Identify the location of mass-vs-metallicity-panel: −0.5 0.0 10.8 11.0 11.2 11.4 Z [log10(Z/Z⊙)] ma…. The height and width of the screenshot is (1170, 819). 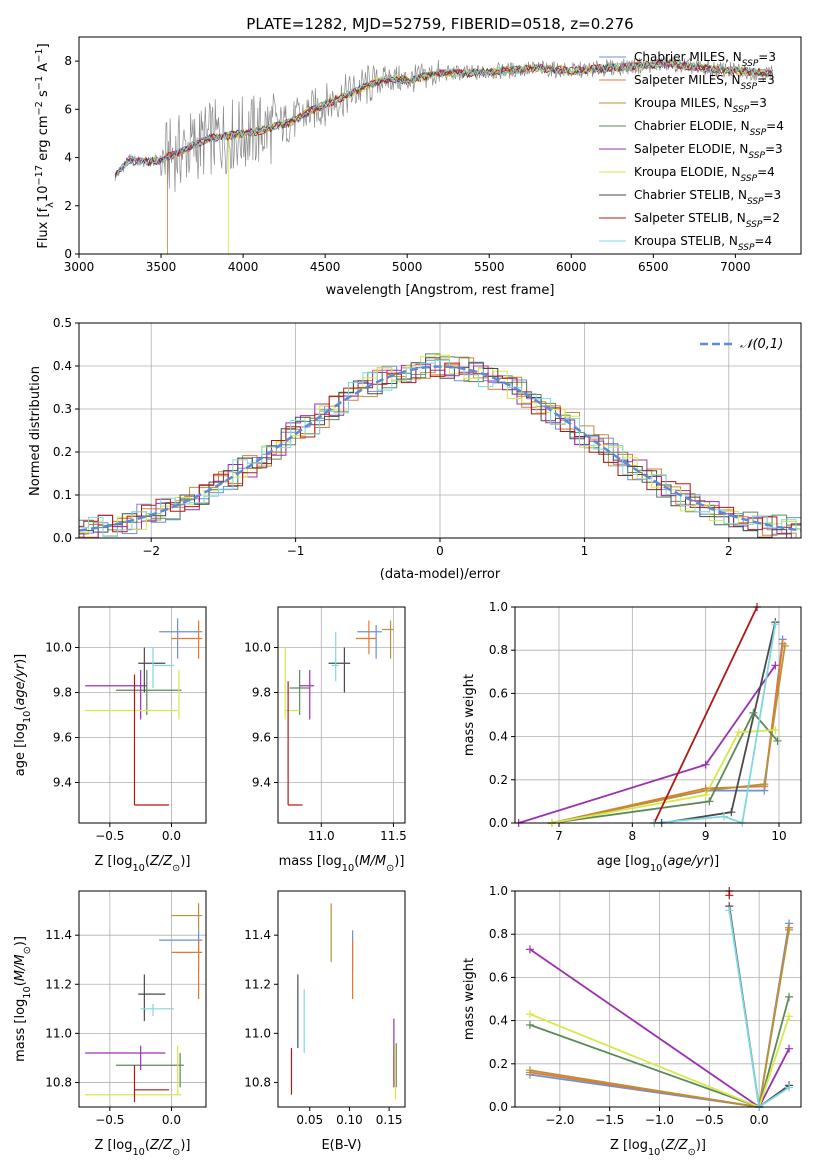
(110, 1024).